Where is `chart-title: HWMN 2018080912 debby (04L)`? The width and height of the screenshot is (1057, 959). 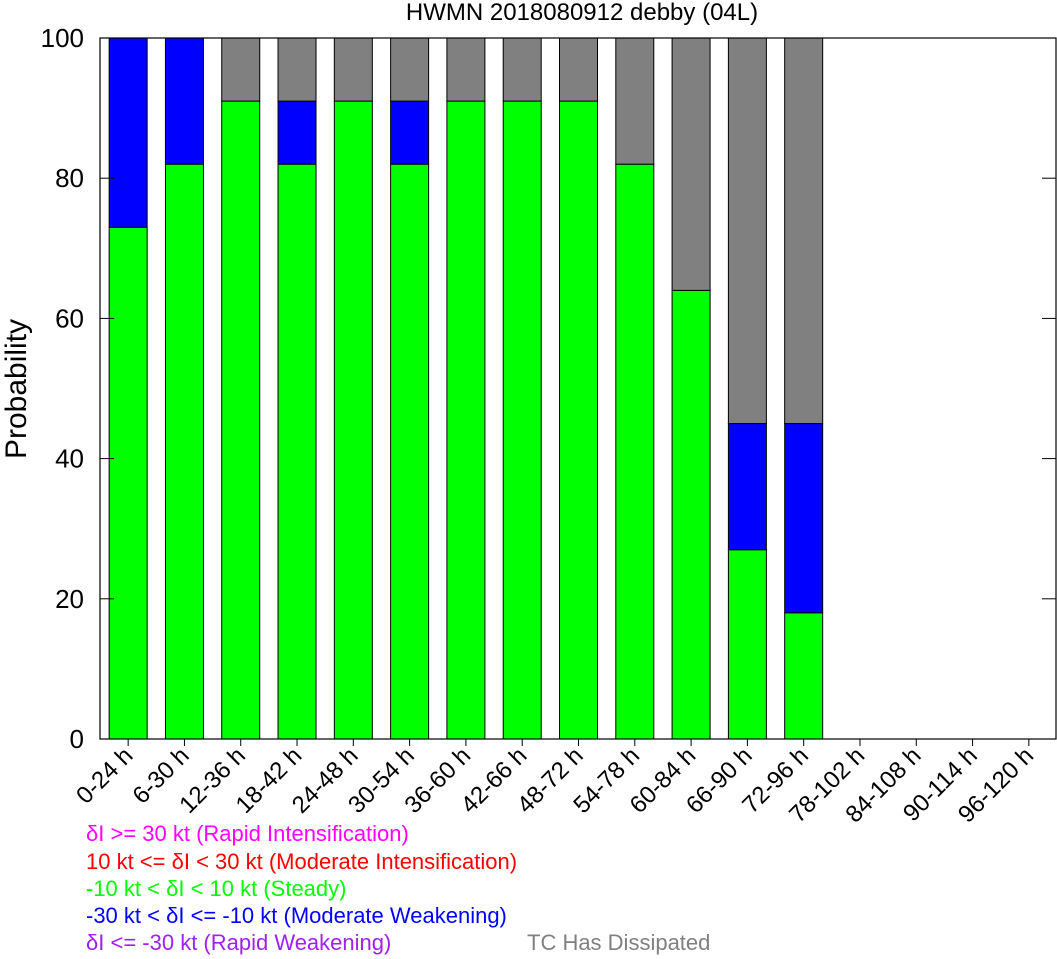
chart-title: HWMN 2018080912 debby (04L) is located at coordinates (582, 13).